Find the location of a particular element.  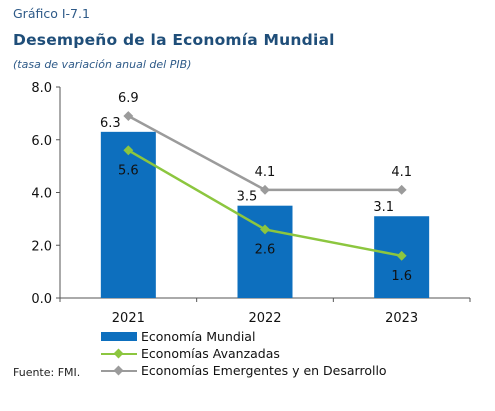

legend-item-emerging: Economías Emergentes y en Desarrollo is located at coordinates (243, 370).